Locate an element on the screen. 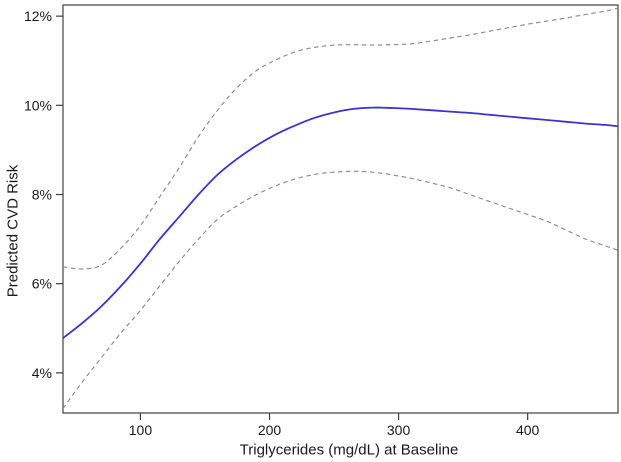 This screenshot has height=462, width=621. x-tick-label: 400 is located at coordinates (528, 430).